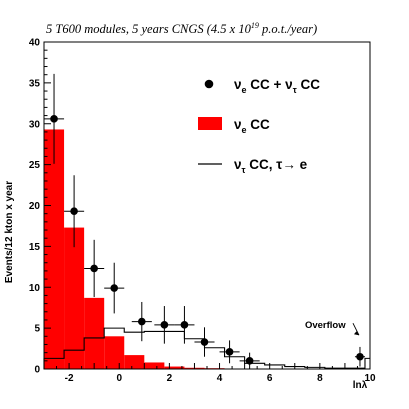 The image size is (409, 409). What do you see at coordinates (35, 247) in the screenshot?
I see `y-tick-label: 15` at bounding box center [35, 247].